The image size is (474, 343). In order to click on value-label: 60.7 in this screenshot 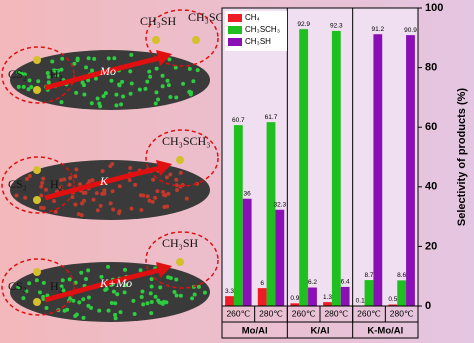, I will do `click(238, 120)`.